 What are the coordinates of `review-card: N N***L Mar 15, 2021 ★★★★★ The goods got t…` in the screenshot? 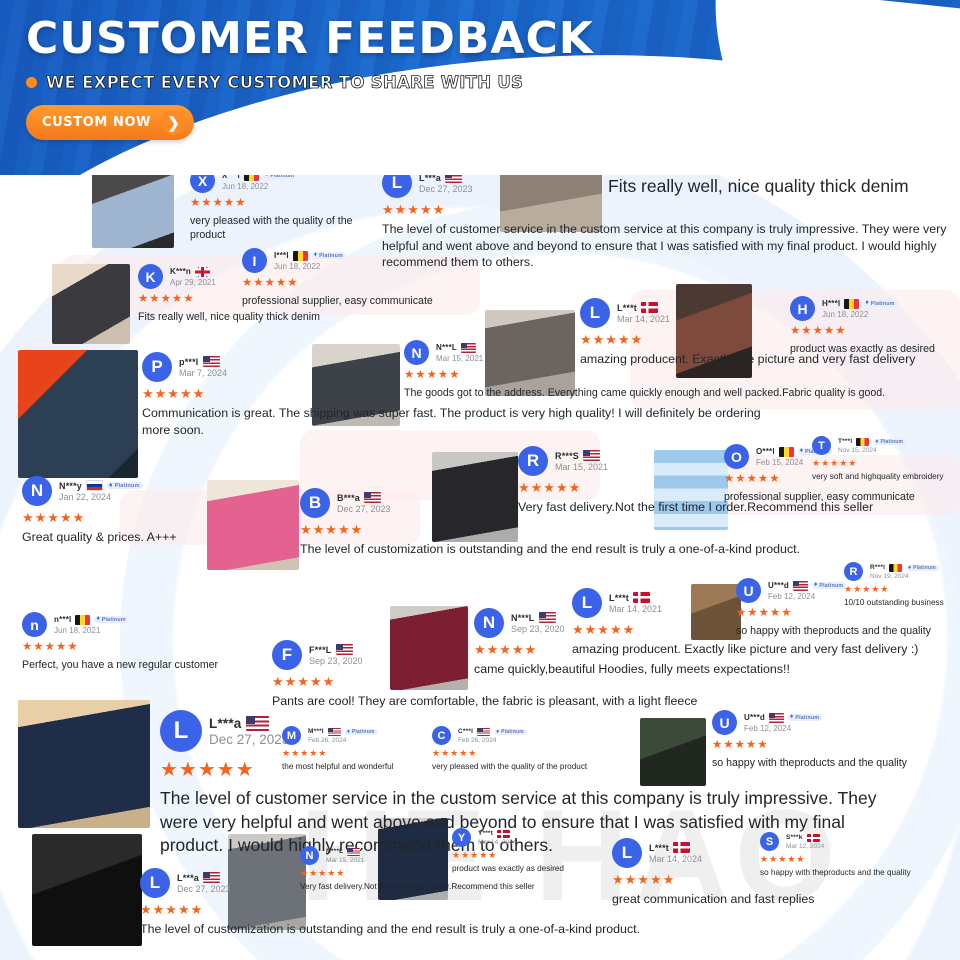 It's located at (678, 370).